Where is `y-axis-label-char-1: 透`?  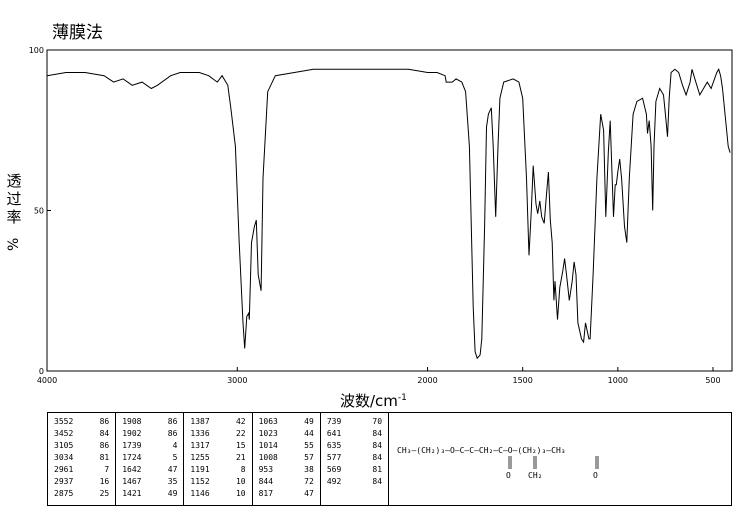
y-axis-label-char-1: 透 is located at coordinates (14, 181).